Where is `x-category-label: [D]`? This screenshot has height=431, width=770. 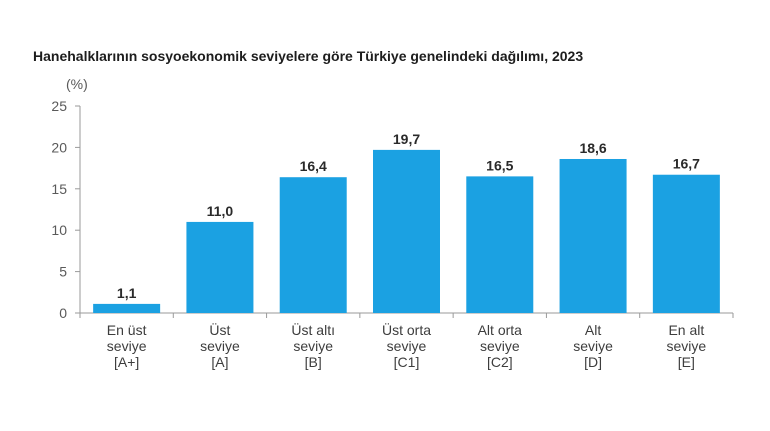 x-category-label: [D] is located at coordinates (593, 362).